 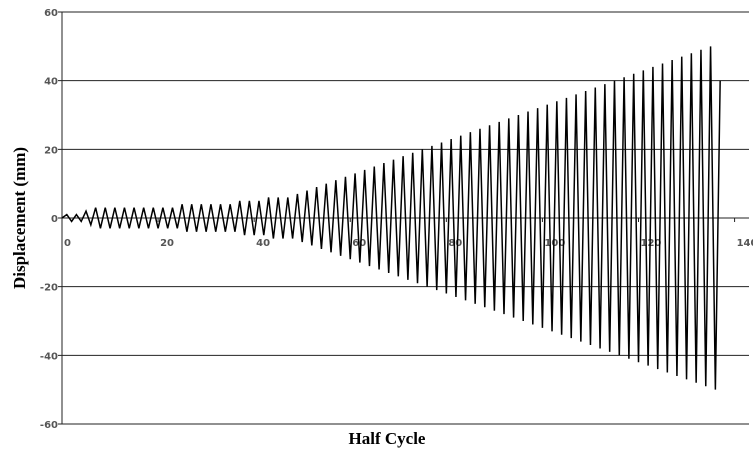 I want to click on x-tick-label: 80, so click(x=455, y=243).